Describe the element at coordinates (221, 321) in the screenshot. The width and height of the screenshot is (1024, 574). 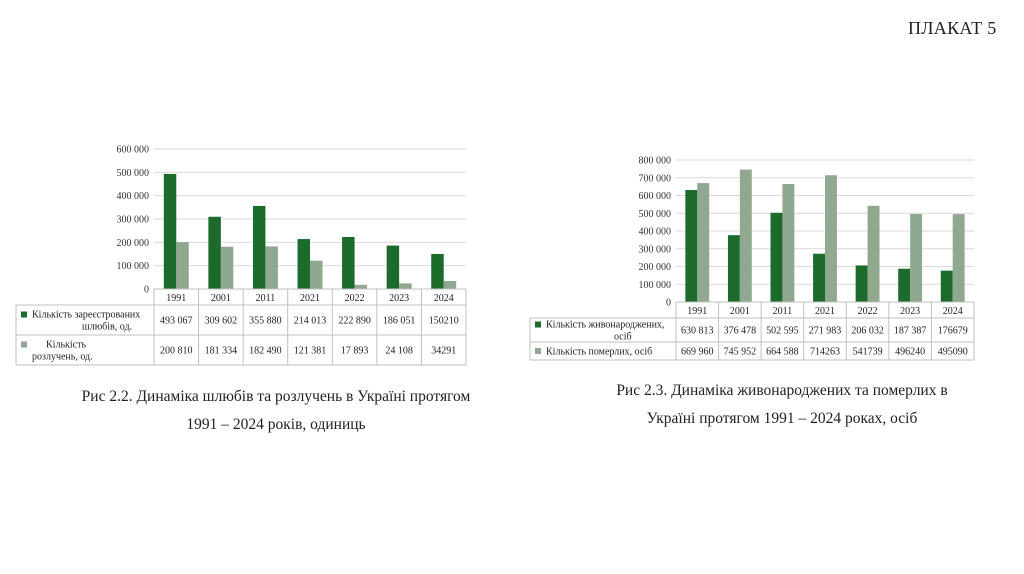
I see `data-label: 309 602` at that location.